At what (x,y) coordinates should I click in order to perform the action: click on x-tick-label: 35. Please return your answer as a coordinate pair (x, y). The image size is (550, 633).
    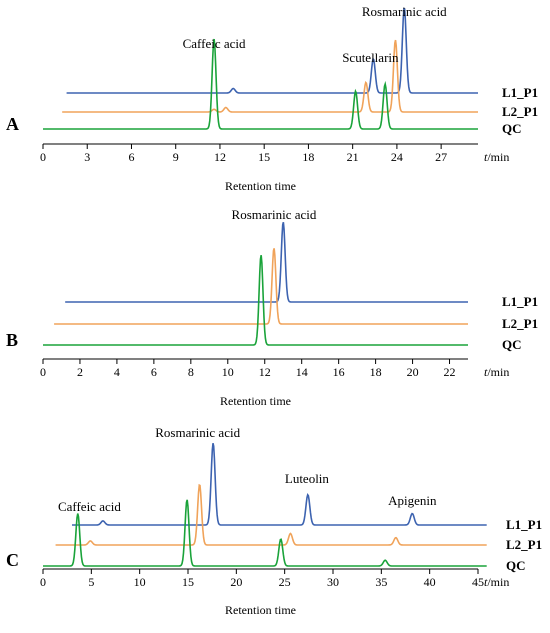
    Looking at the image, I should click on (381, 582).